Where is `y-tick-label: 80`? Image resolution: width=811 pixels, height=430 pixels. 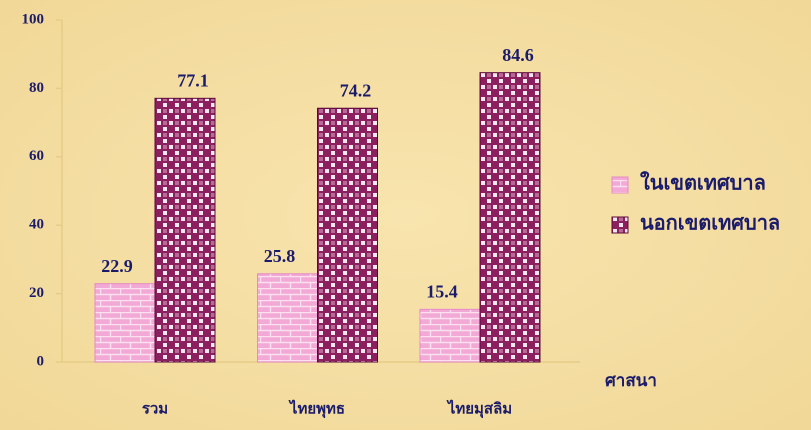
y-tick-label: 80 is located at coordinates (36, 88).